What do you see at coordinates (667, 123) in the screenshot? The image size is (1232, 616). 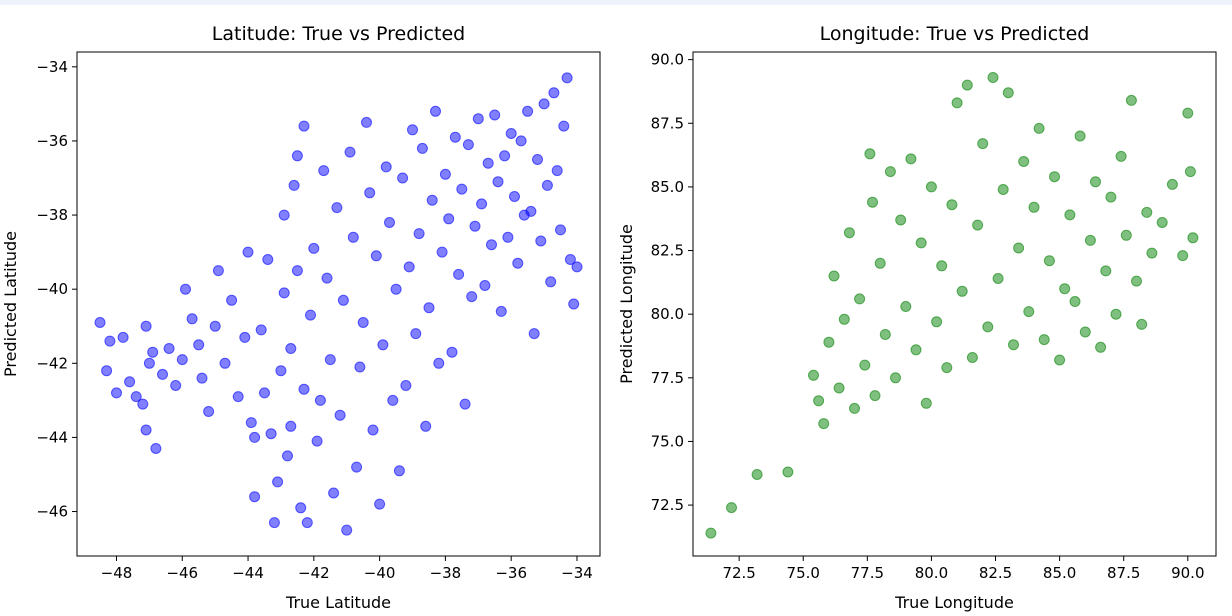 I see `y-tick-label: 87.5` at bounding box center [667, 123].